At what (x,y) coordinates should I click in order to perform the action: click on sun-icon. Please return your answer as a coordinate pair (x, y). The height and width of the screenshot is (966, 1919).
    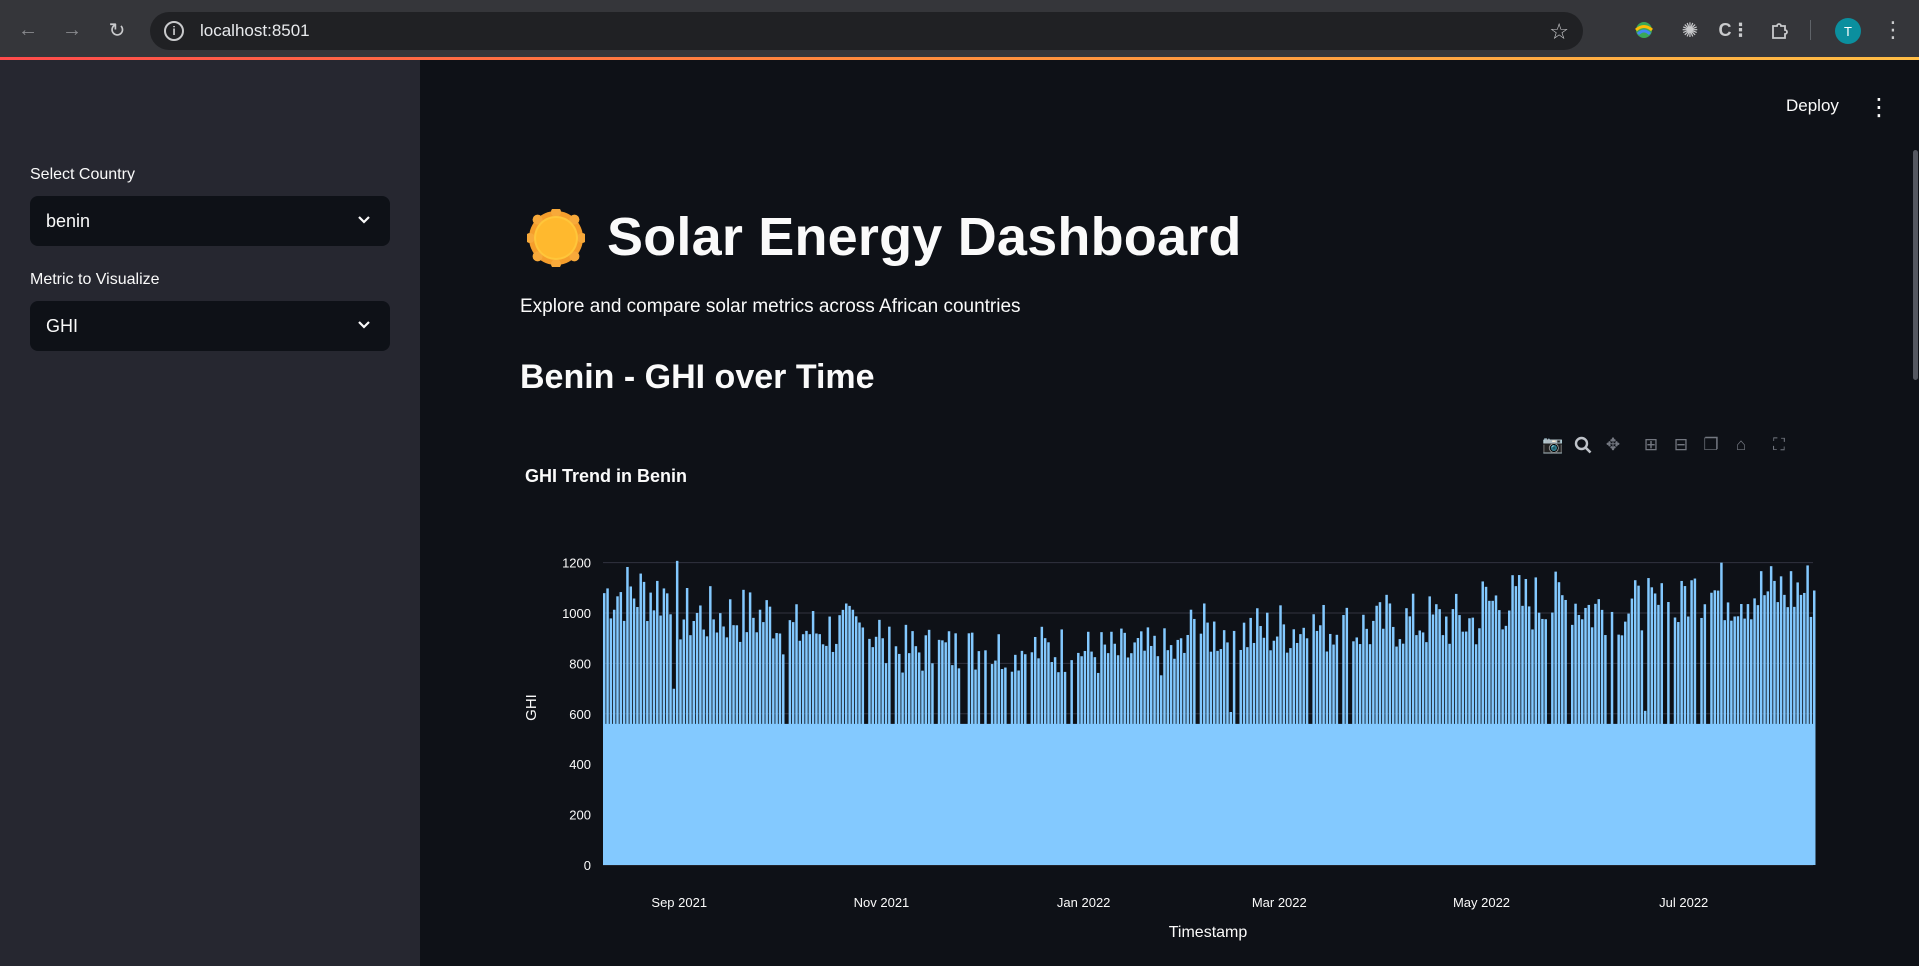
    Looking at the image, I should click on (556, 238).